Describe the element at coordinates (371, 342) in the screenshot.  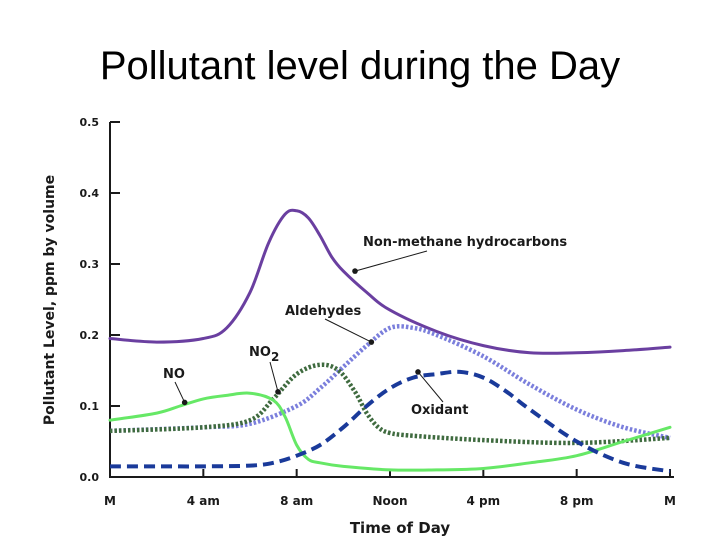
I see `annotation-dot-aldehydes` at that location.